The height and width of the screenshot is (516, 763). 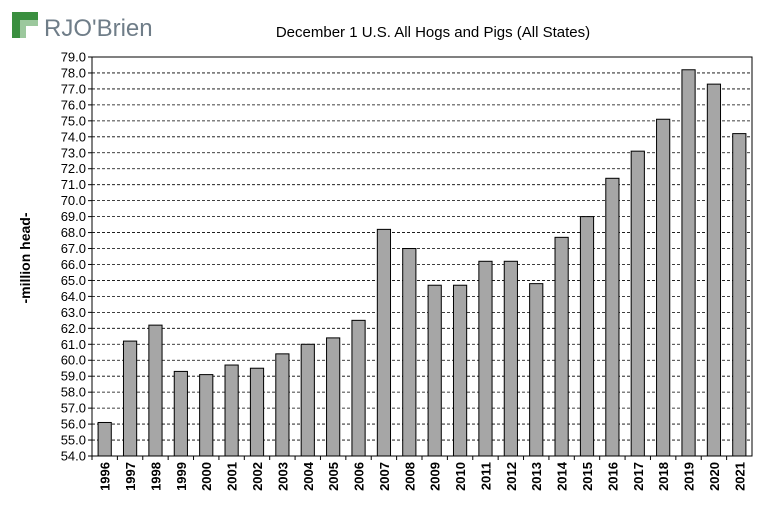 I want to click on x-tick-label: 1999, so click(x=181, y=476).